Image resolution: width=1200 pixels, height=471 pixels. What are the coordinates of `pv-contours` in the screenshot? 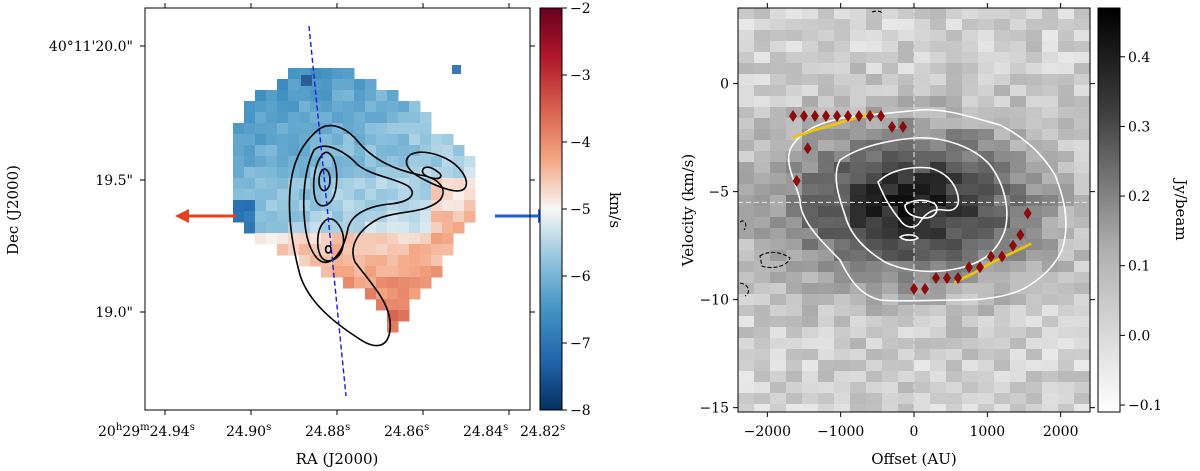 It's located at (927, 205).